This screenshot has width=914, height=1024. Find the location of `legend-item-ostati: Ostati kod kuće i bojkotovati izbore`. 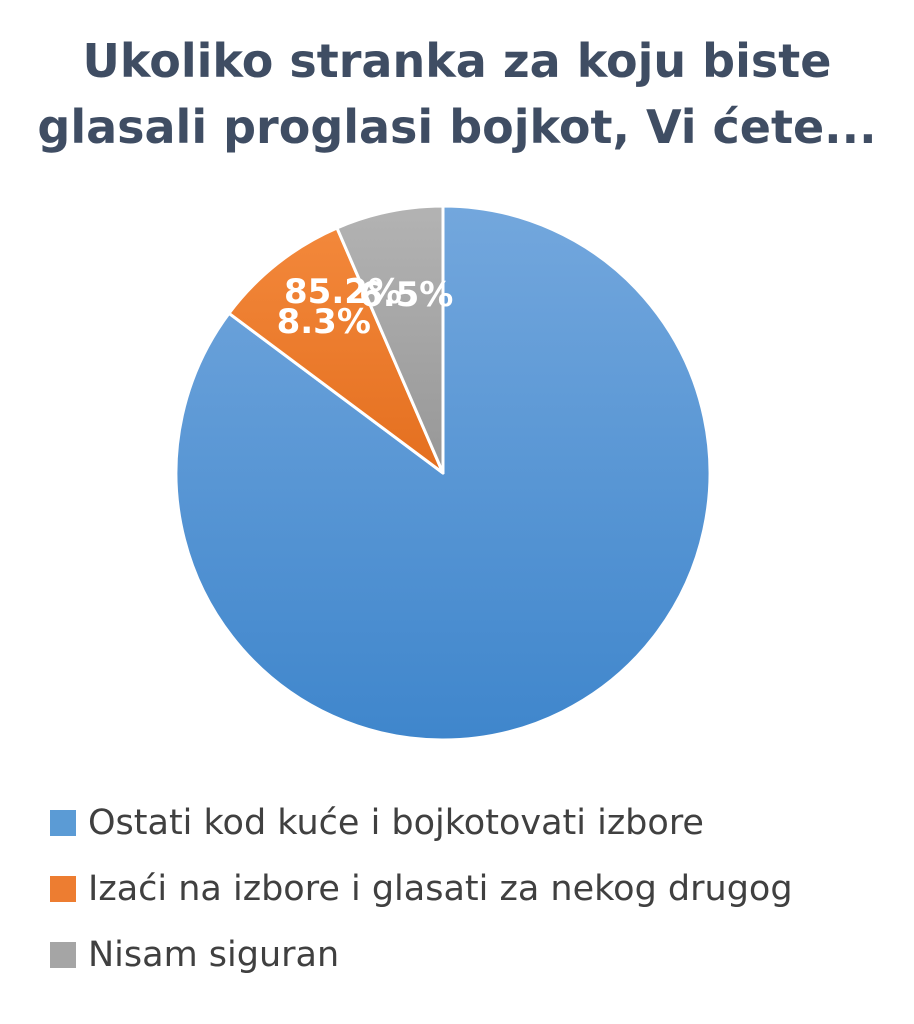

legend-item-ostati: Ostati kod kuće i bojkotovati izbore is located at coordinates (421, 823).